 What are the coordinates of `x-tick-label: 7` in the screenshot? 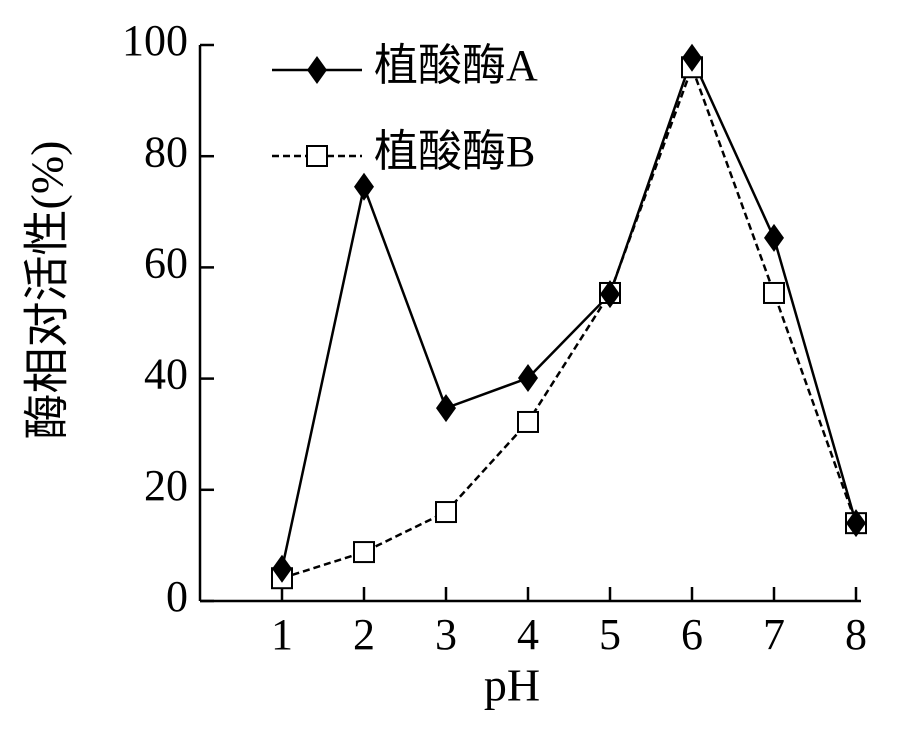 It's located at (774, 634).